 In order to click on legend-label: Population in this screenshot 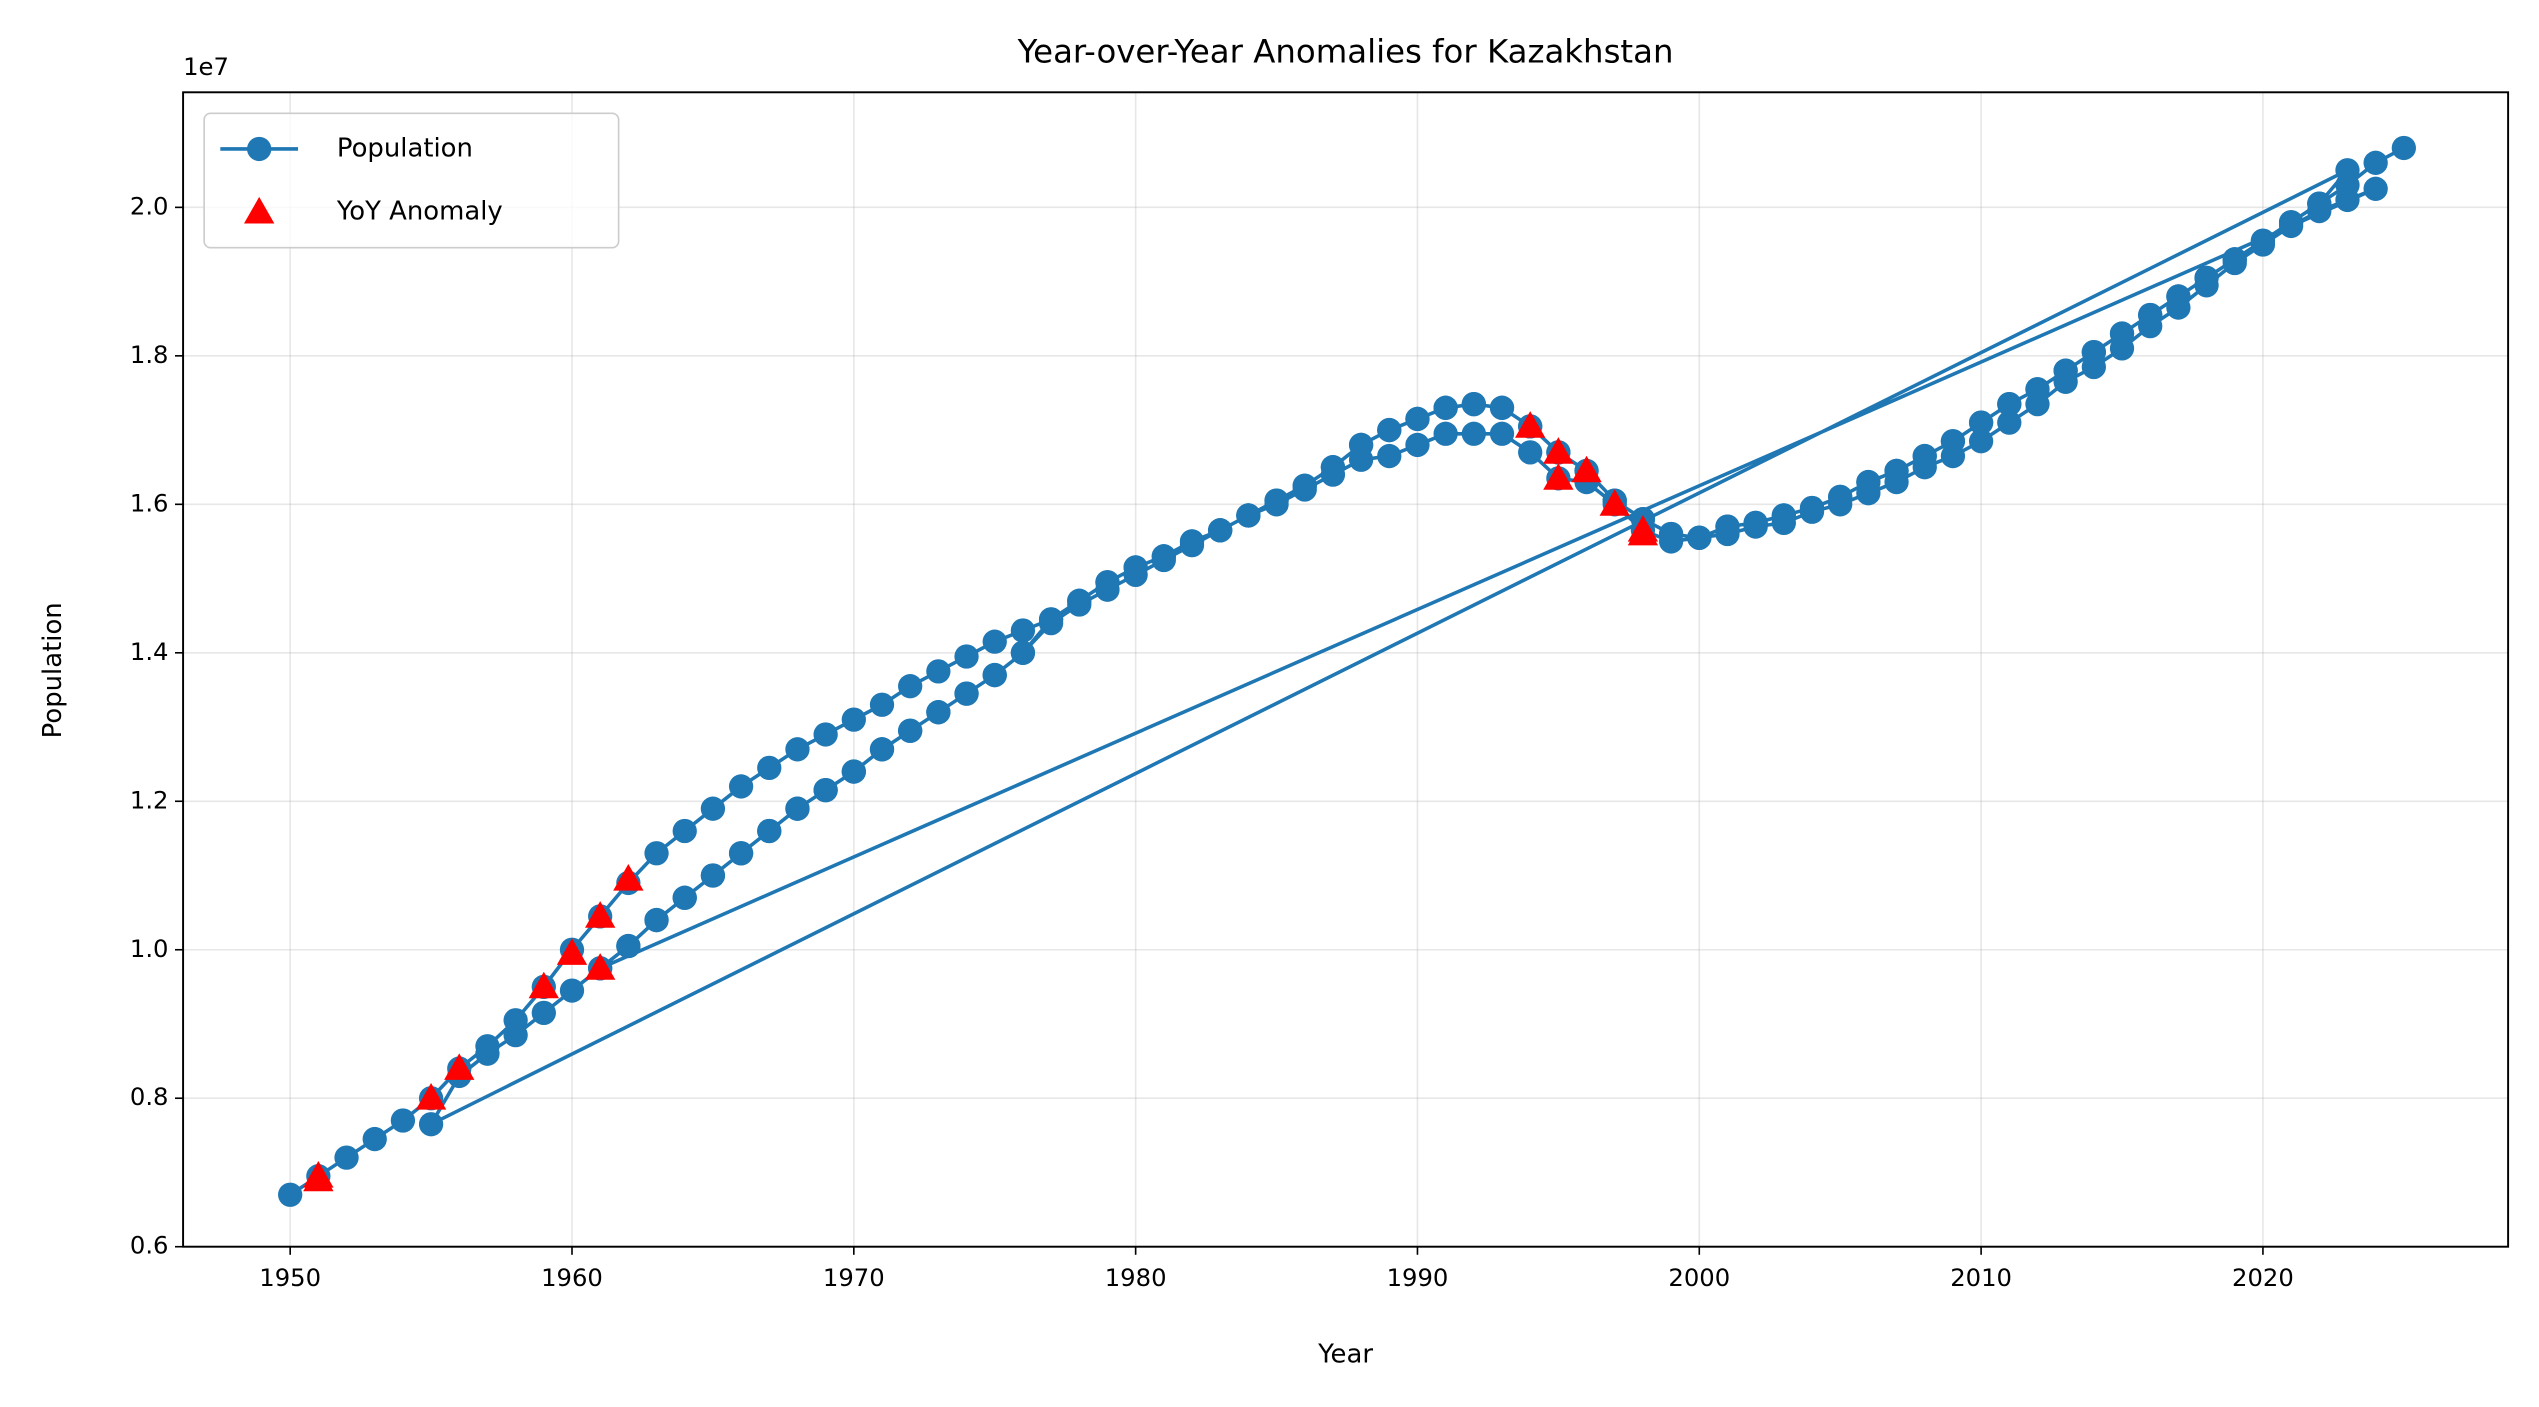, I will do `click(405, 148)`.